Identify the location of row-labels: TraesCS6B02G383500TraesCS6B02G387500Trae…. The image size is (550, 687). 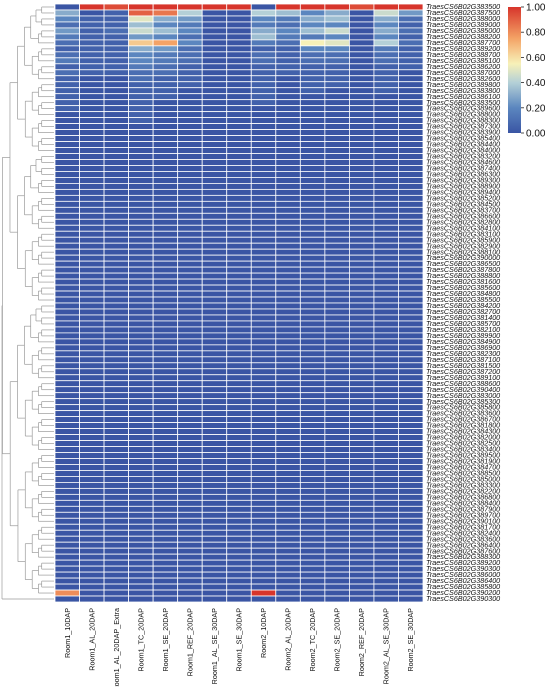
(463, 302).